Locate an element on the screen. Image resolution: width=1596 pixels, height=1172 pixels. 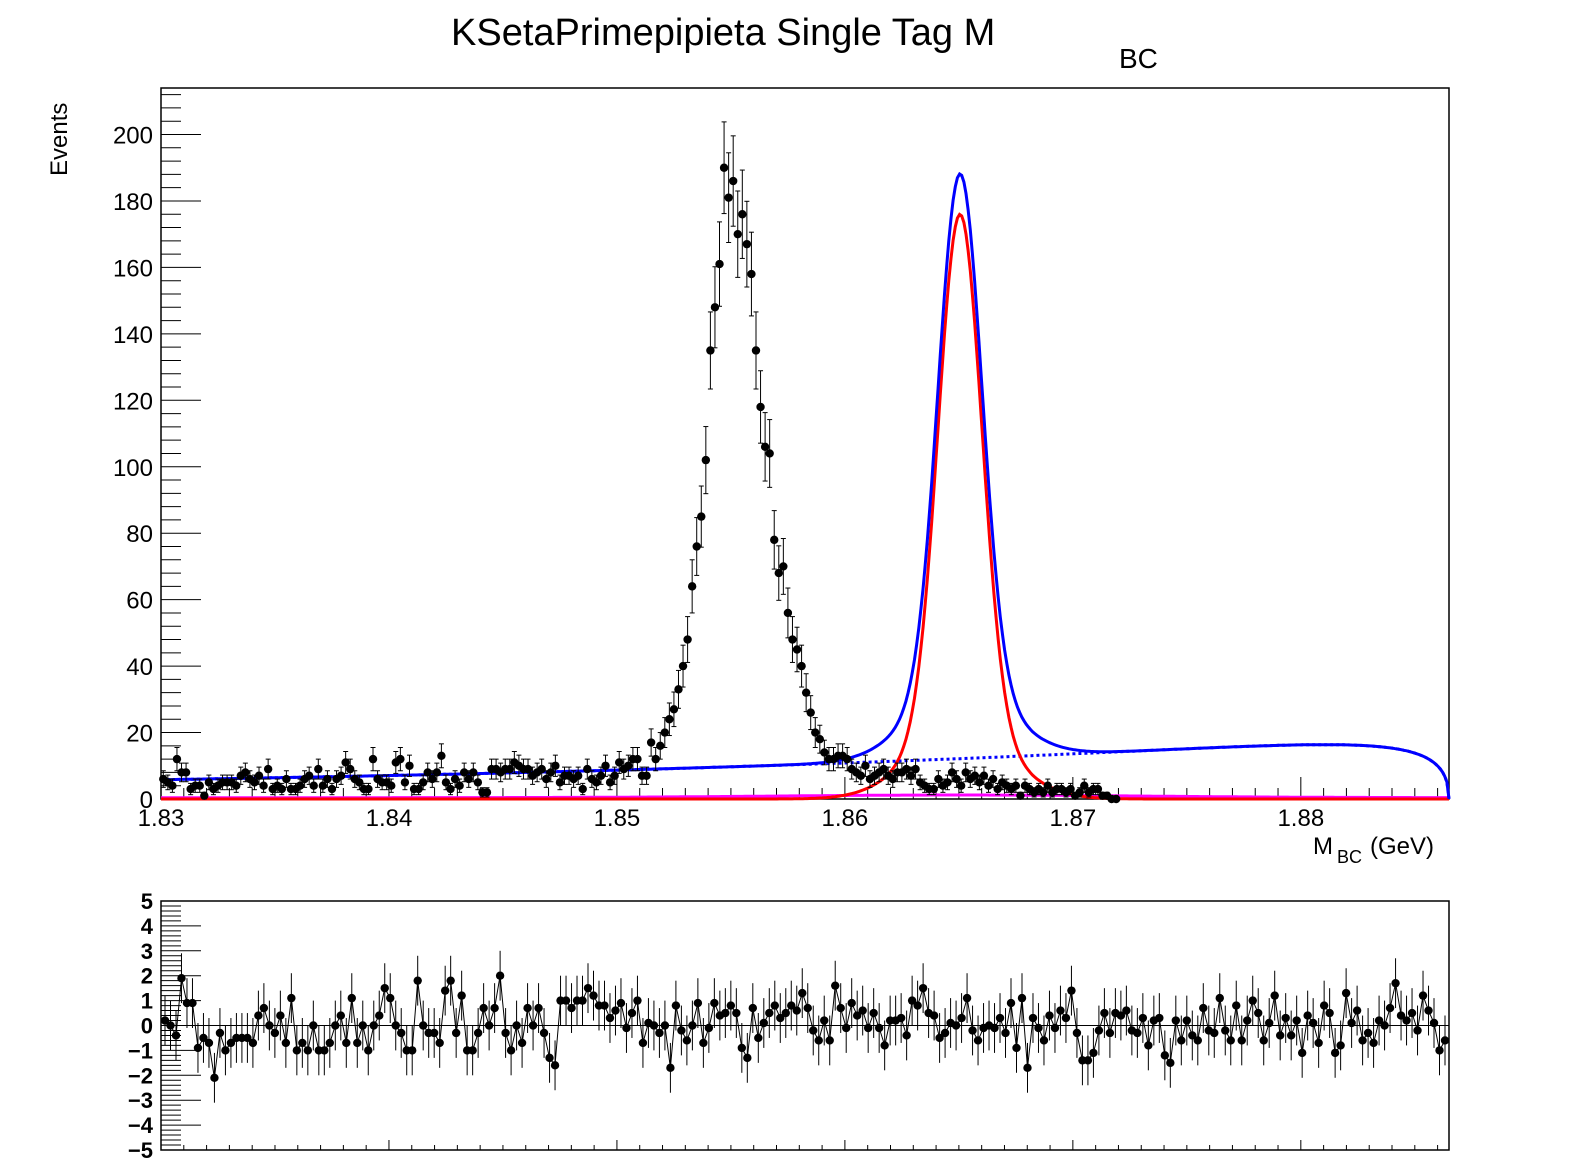
y-tick-label: 80 is located at coordinates (139, 534).